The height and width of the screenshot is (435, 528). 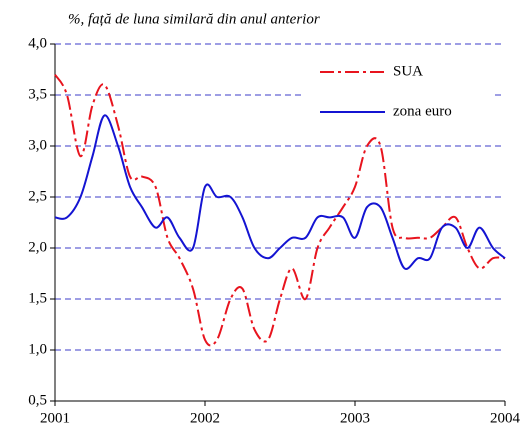 I want to click on legend-label: SUA, so click(x=408, y=71).